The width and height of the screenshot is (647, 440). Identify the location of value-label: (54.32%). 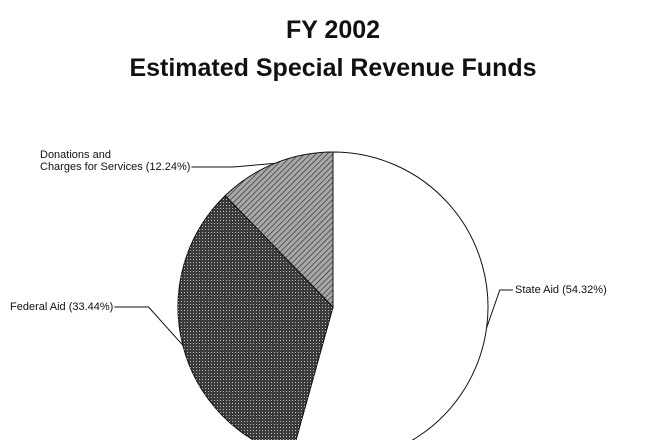
(584, 290).